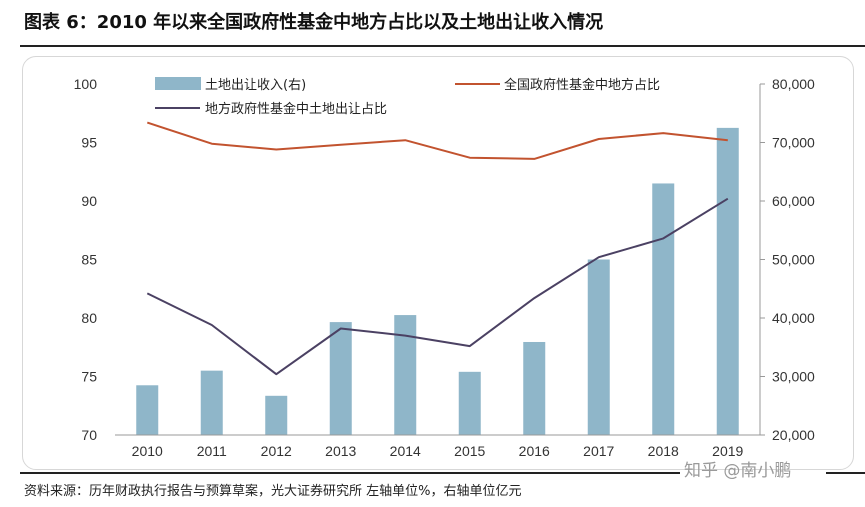  What do you see at coordinates (845, 473) in the screenshot?
I see `source-divider-right` at bounding box center [845, 473].